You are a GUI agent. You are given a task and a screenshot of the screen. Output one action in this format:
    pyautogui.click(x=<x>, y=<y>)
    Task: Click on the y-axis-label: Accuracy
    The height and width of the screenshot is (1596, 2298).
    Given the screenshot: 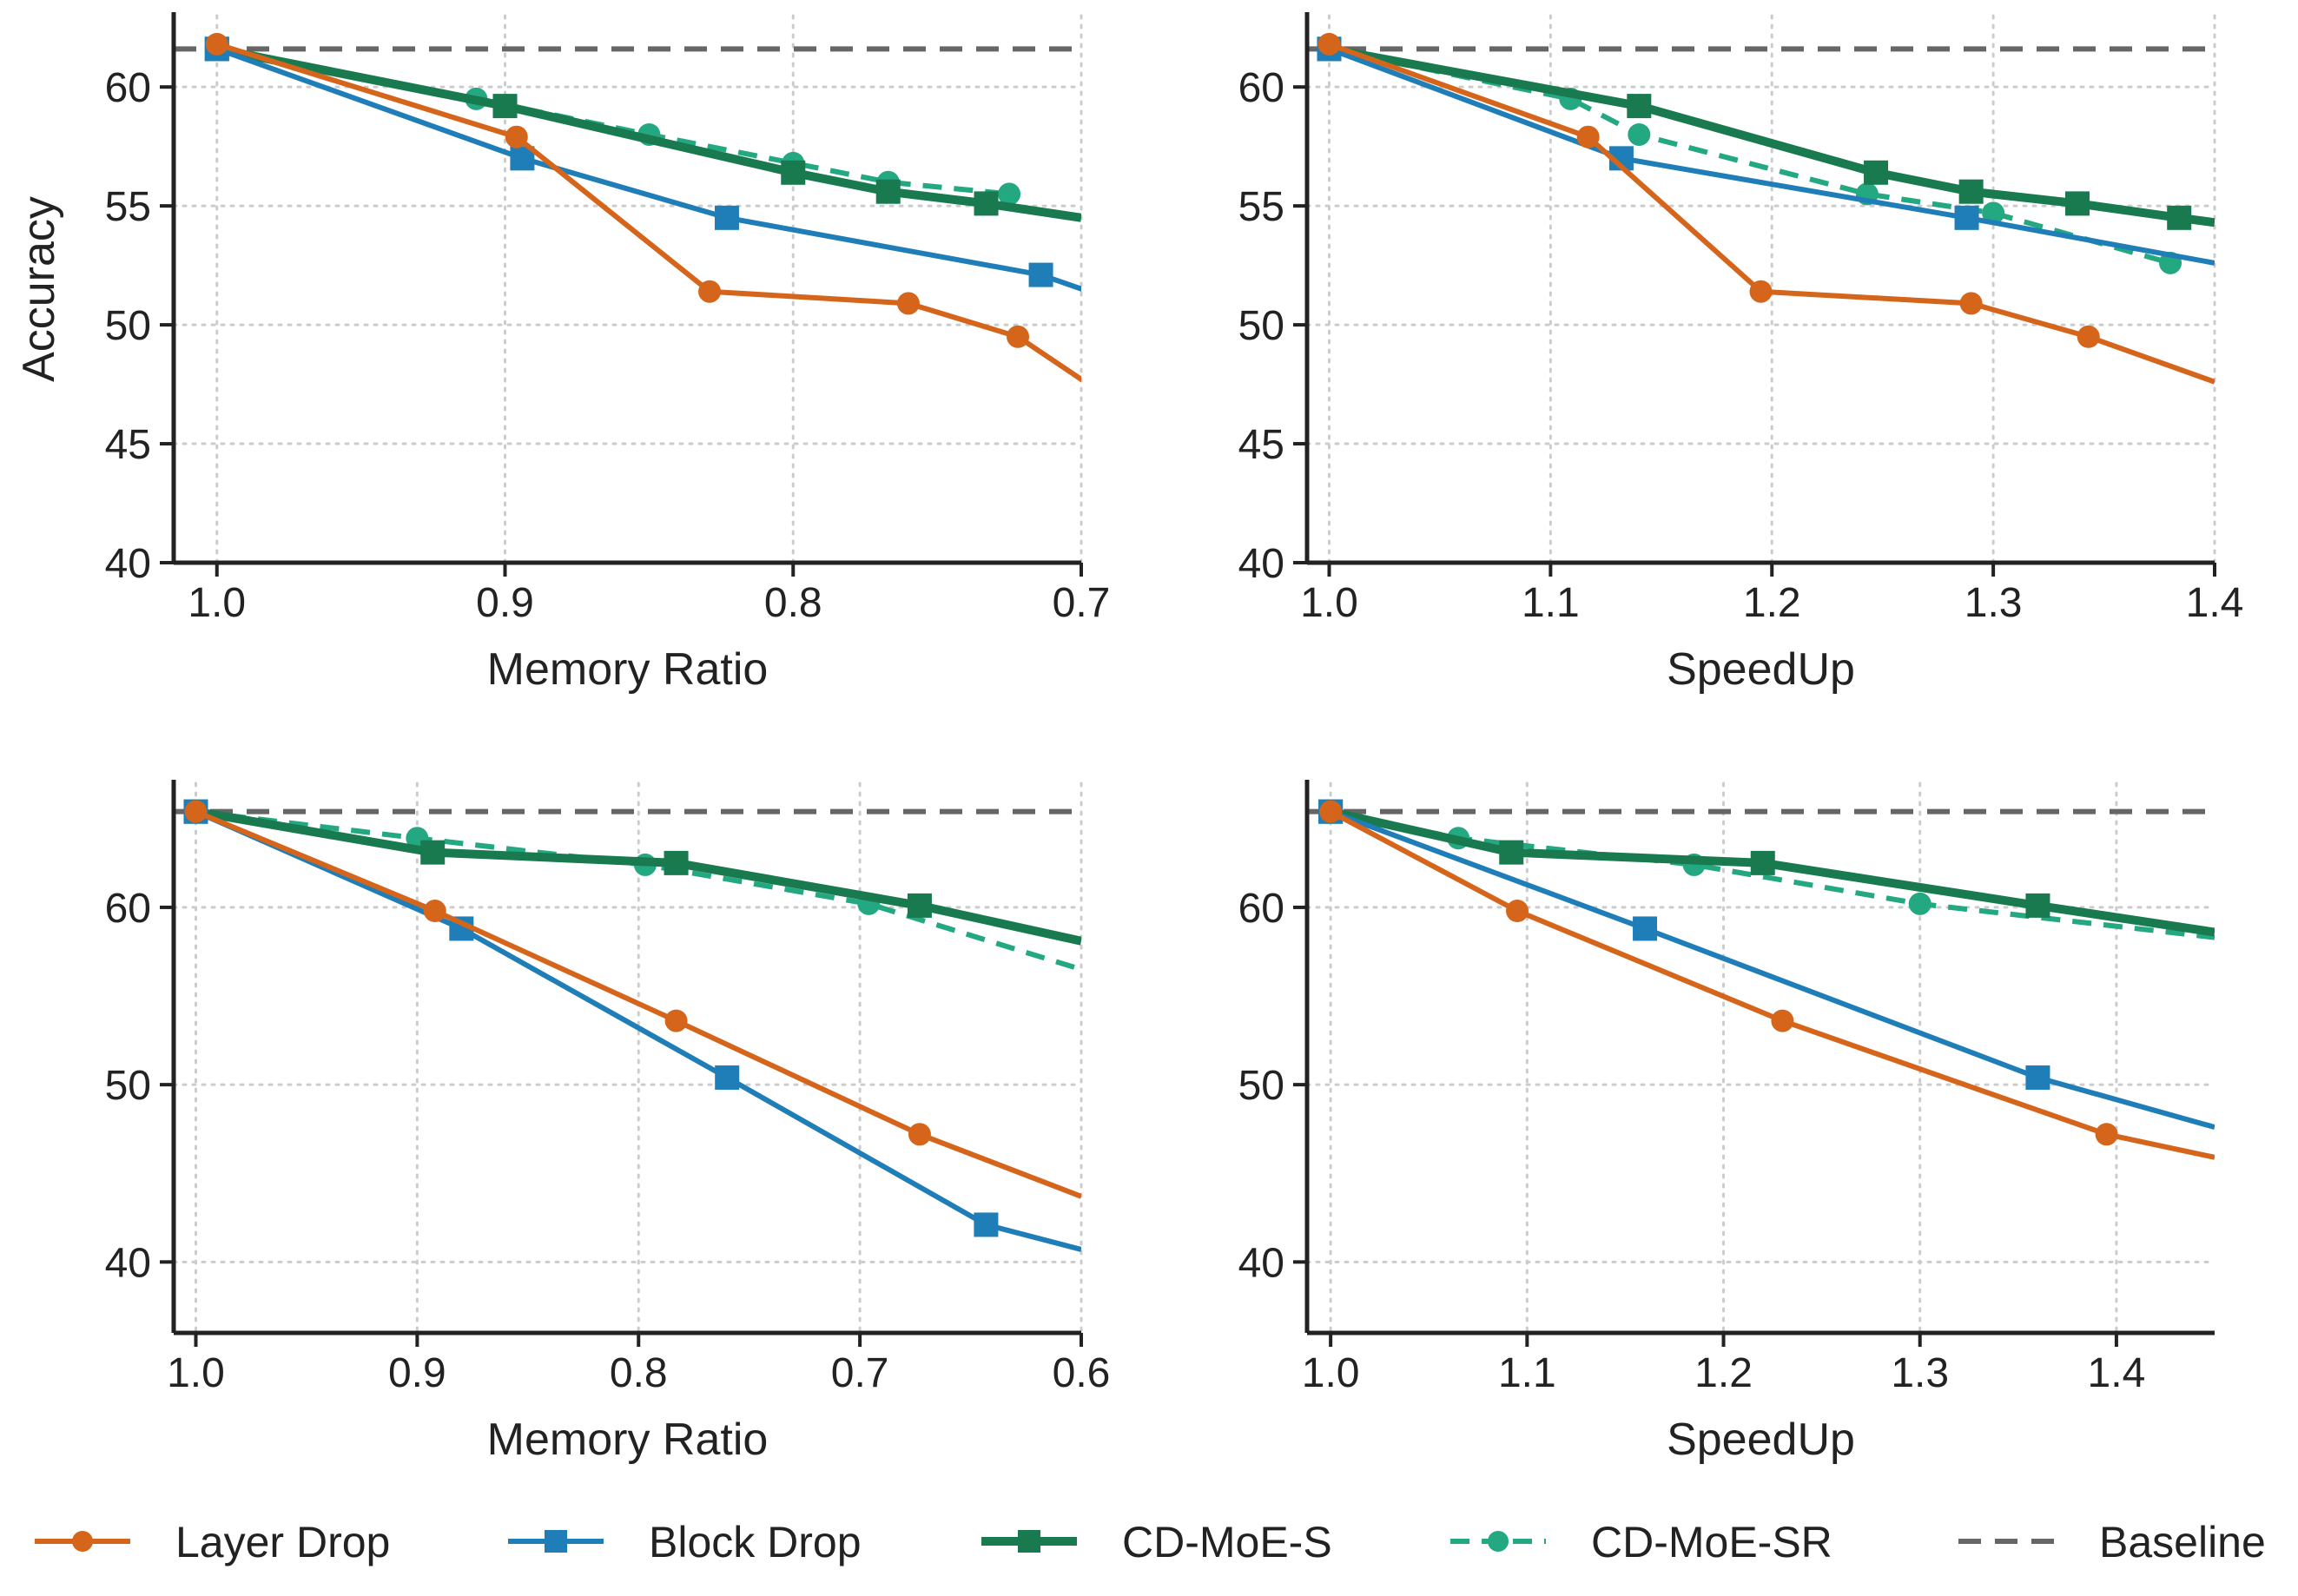 What is the action you would take?
    pyautogui.click(x=39, y=289)
    